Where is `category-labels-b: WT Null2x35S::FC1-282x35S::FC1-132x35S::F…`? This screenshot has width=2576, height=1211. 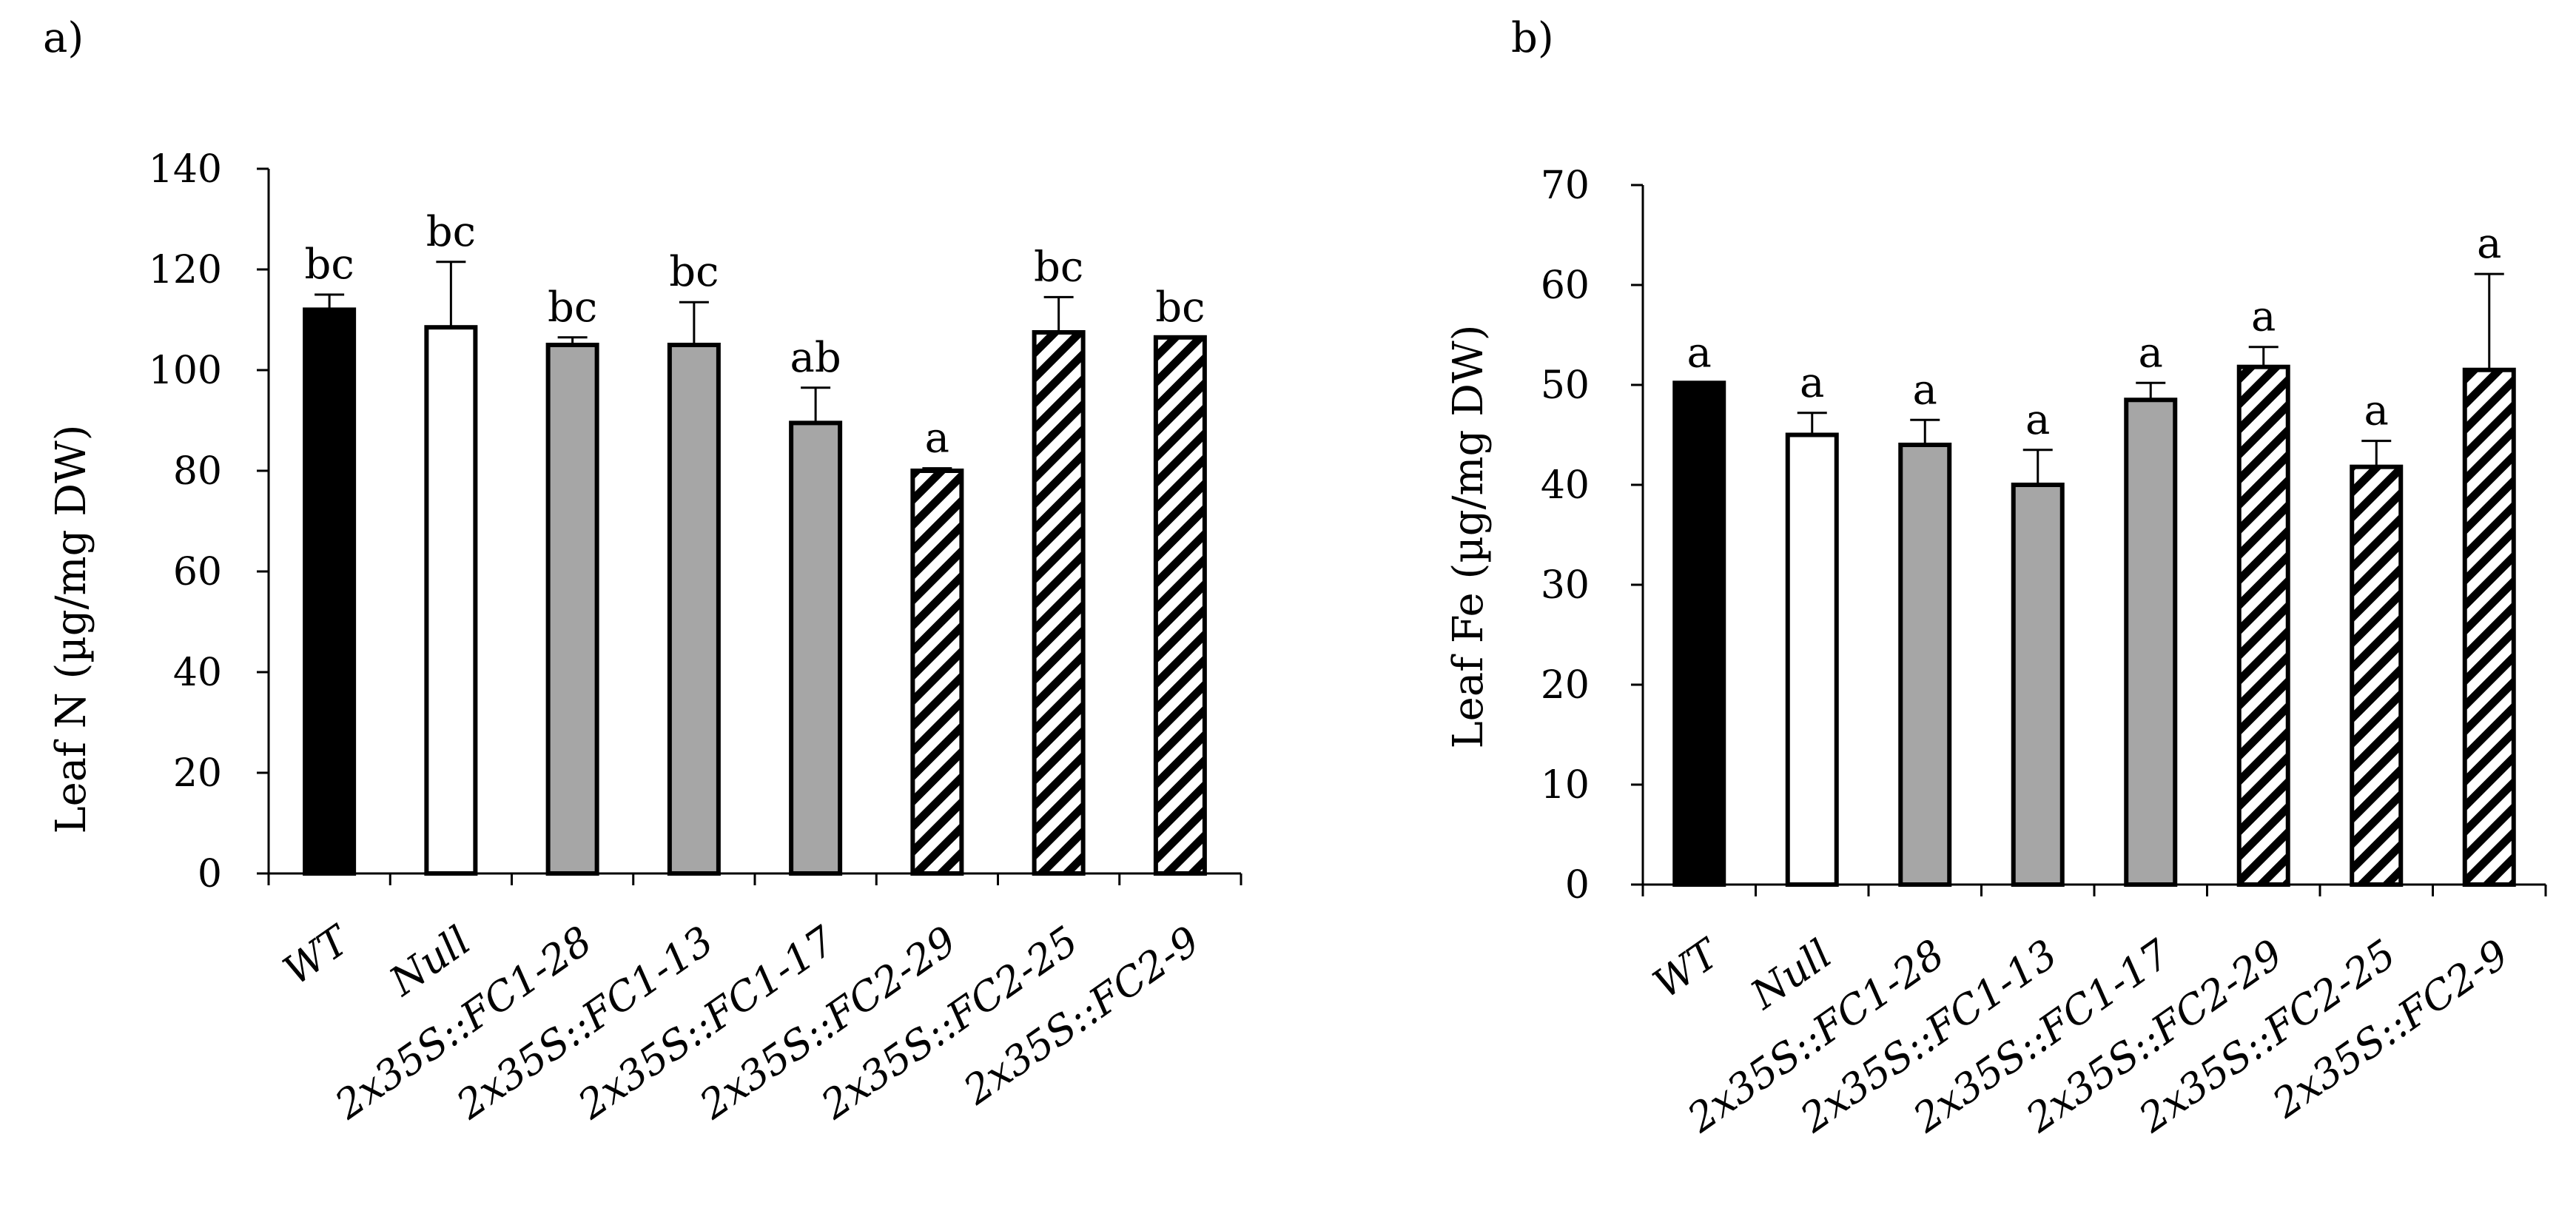 category-labels-b: WT Null2x35S::FC1-282x35S::FC1-132x35S::F… is located at coordinates (2081, 1035).